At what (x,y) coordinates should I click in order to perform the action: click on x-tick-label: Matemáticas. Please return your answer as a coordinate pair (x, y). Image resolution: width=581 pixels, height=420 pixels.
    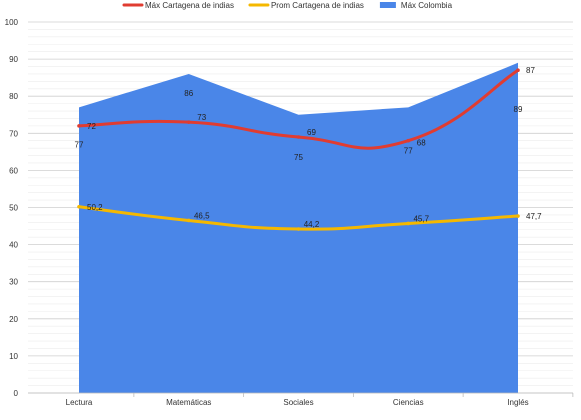
    Looking at the image, I should click on (188, 402).